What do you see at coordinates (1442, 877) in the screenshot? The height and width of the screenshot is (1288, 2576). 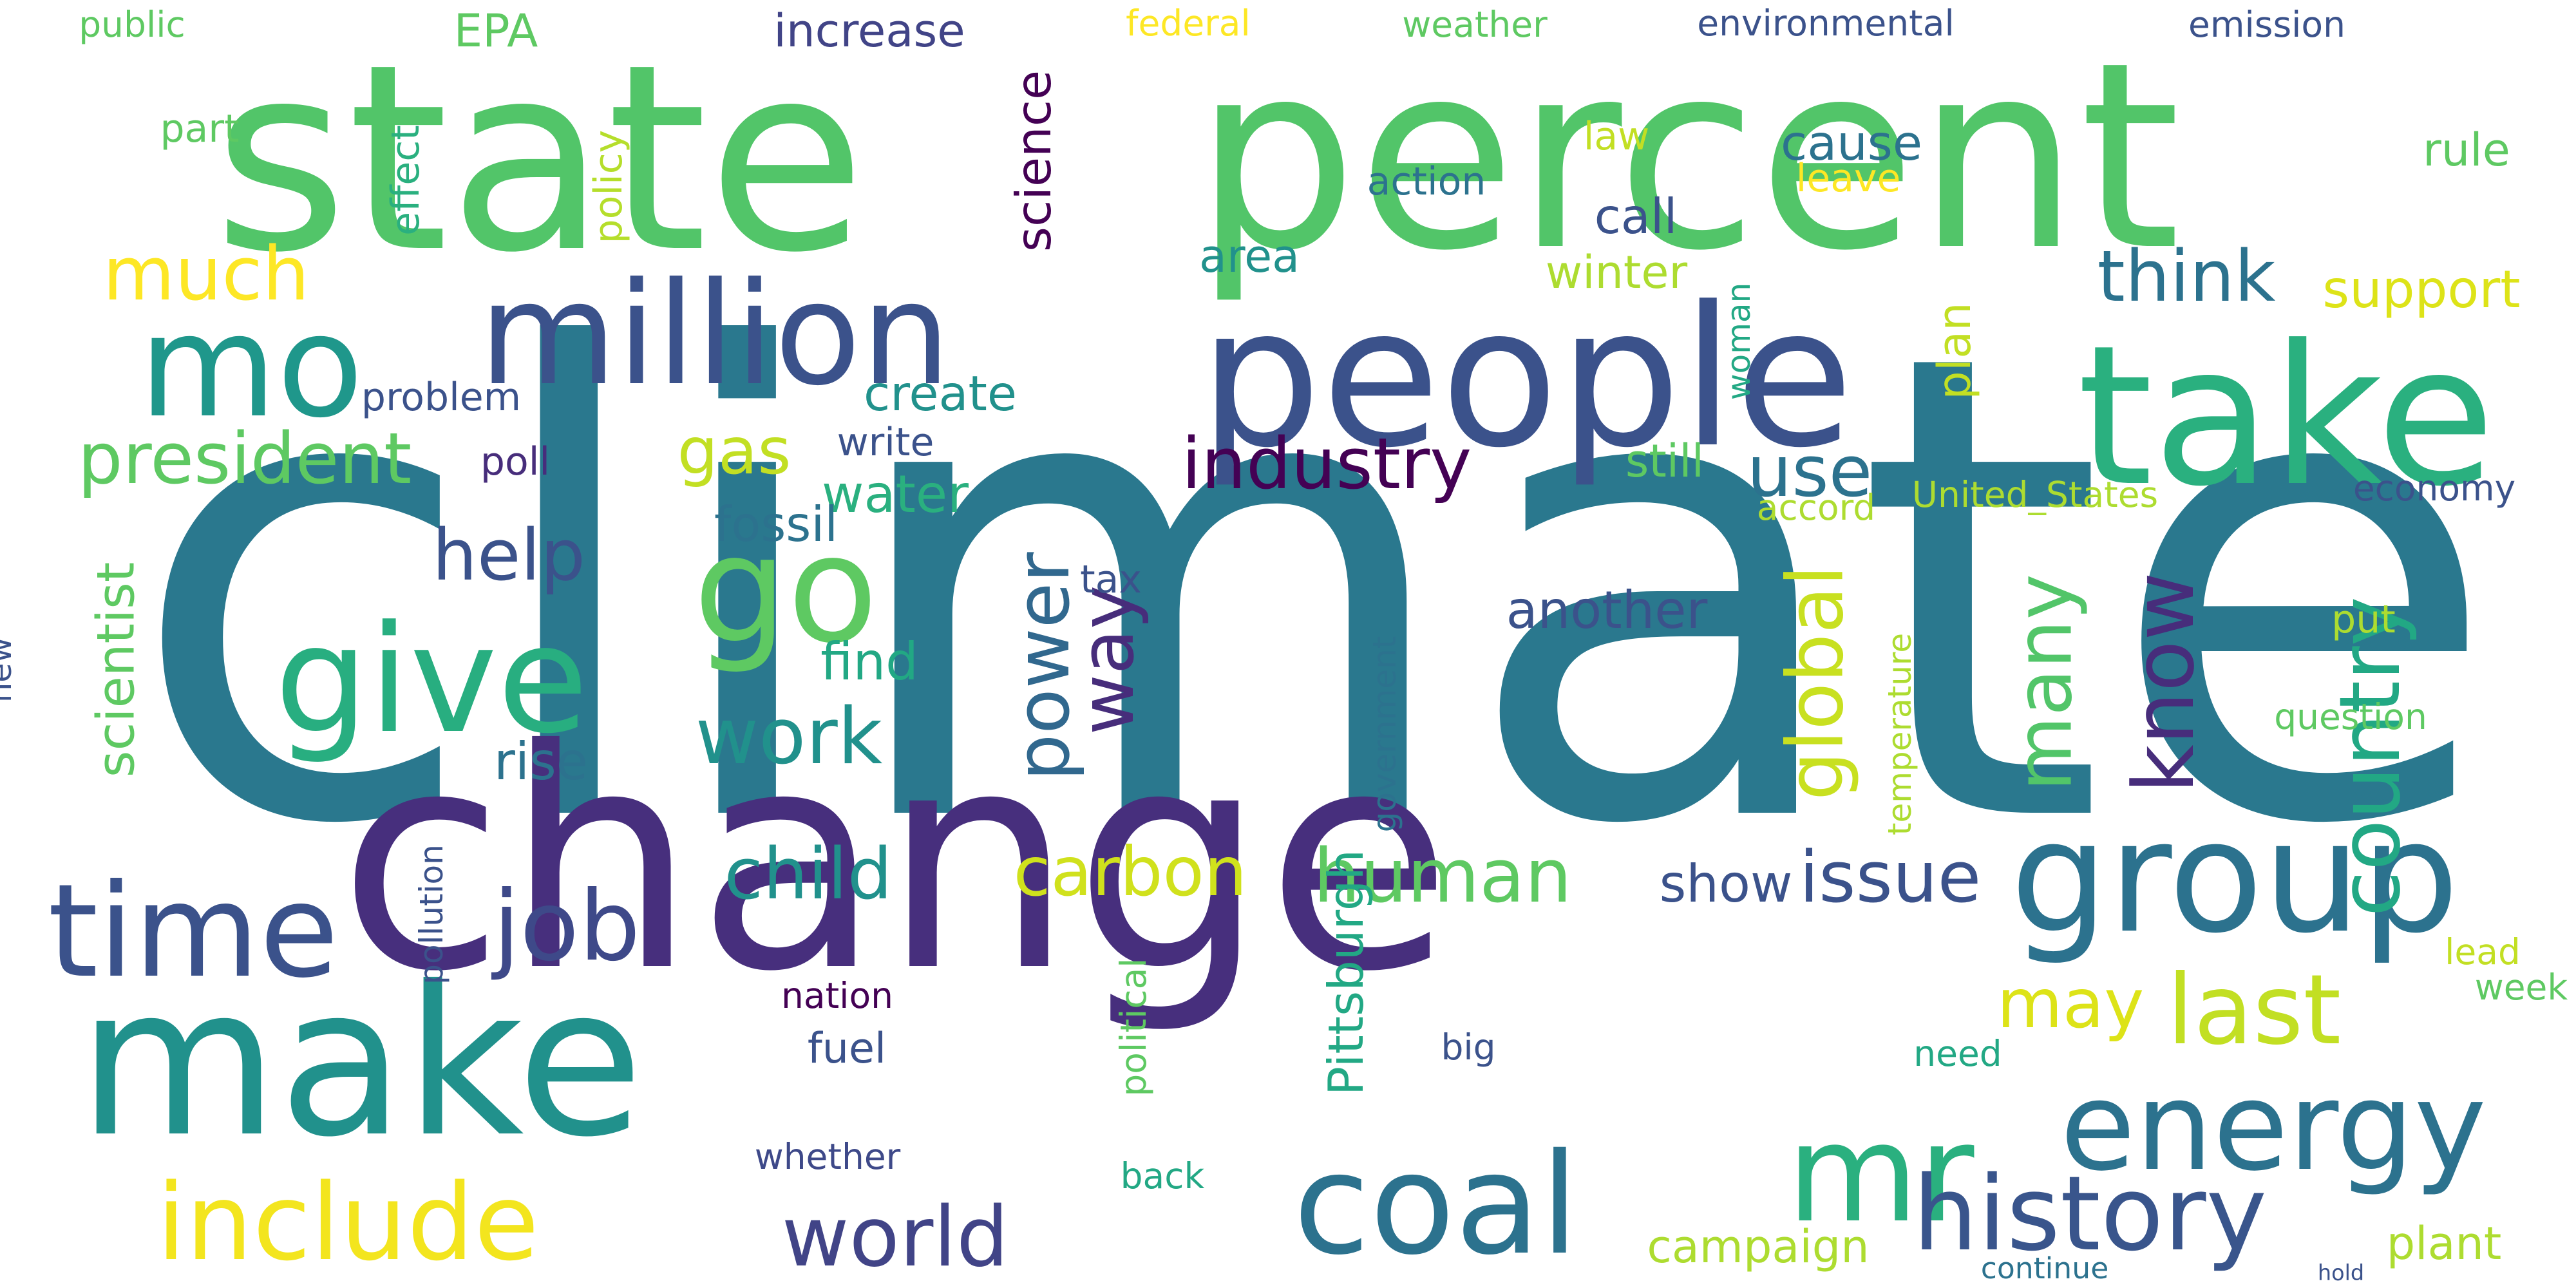 I see `word-human: human` at bounding box center [1442, 877].